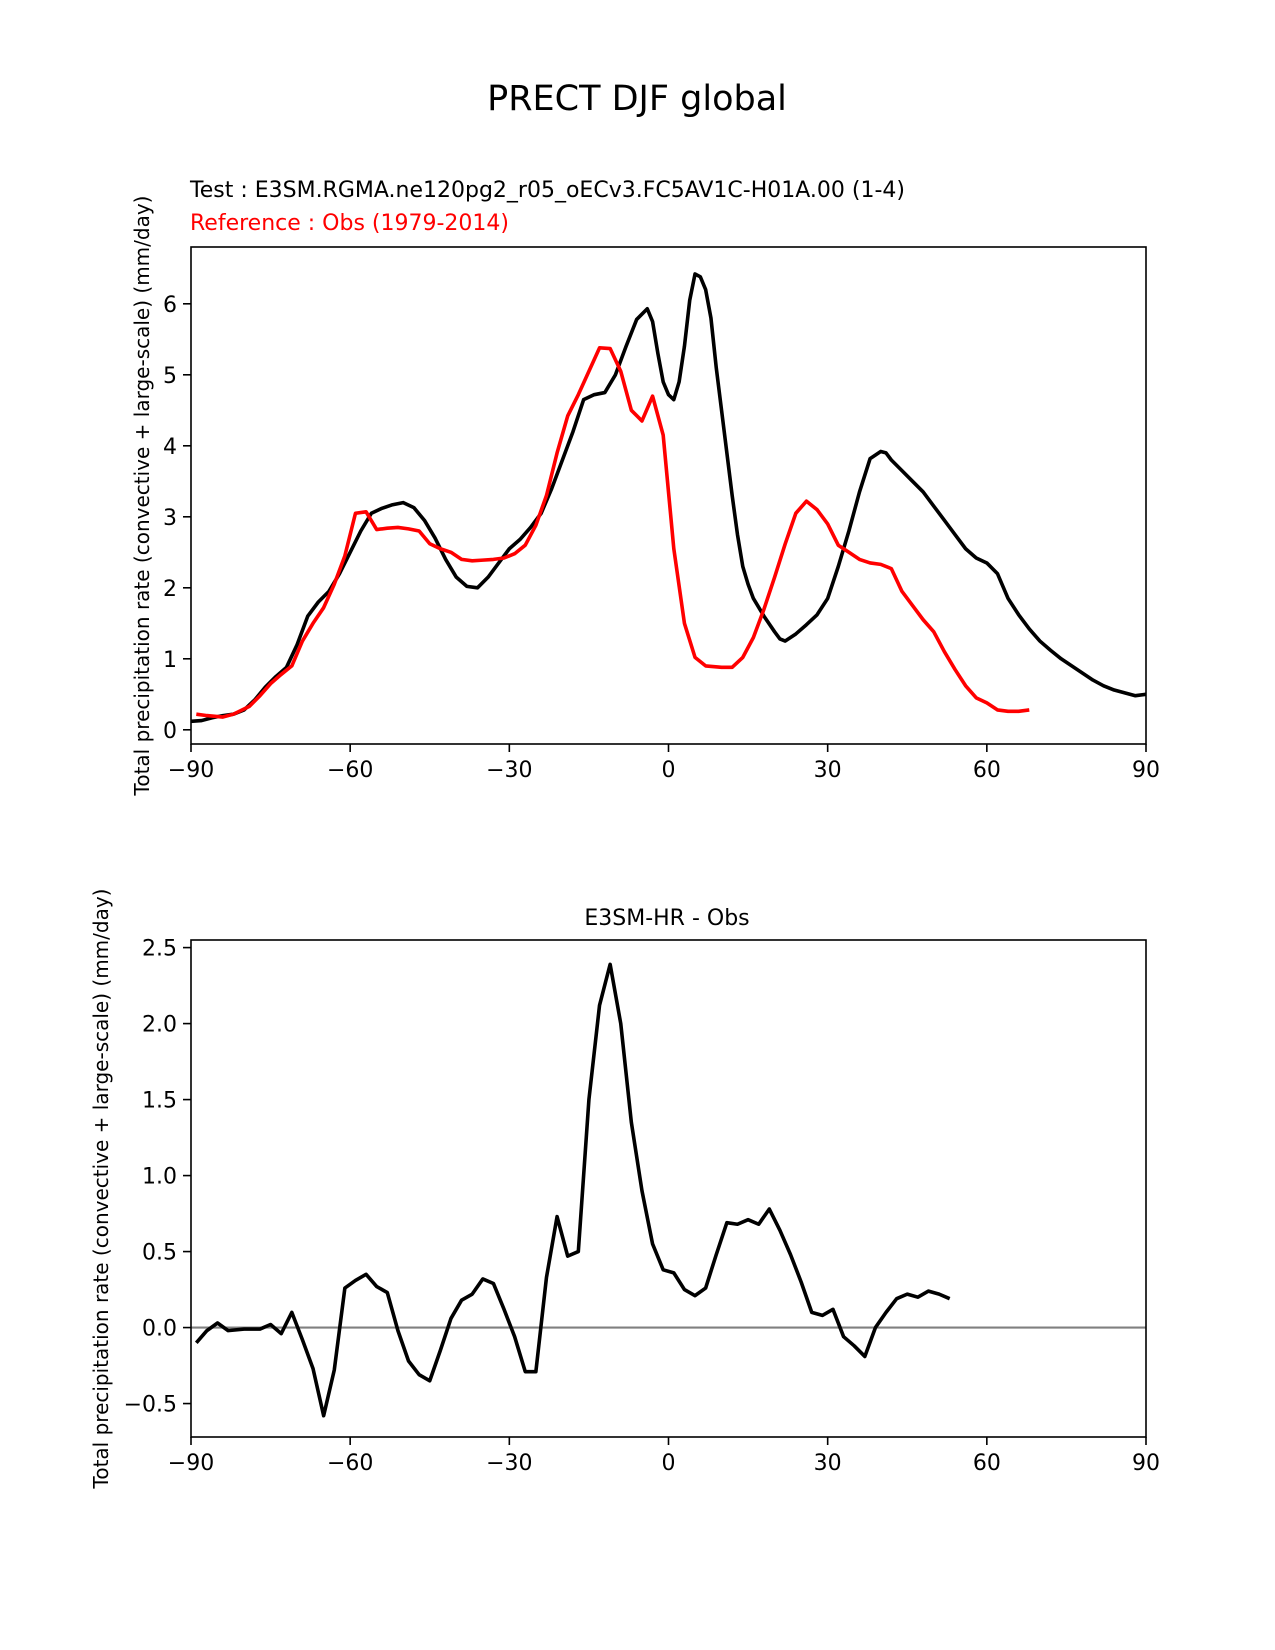 Image resolution: width=1275 pixels, height=1650 pixels. What do you see at coordinates (170, 518) in the screenshot?
I see `top-ytick-label: 3` at bounding box center [170, 518].